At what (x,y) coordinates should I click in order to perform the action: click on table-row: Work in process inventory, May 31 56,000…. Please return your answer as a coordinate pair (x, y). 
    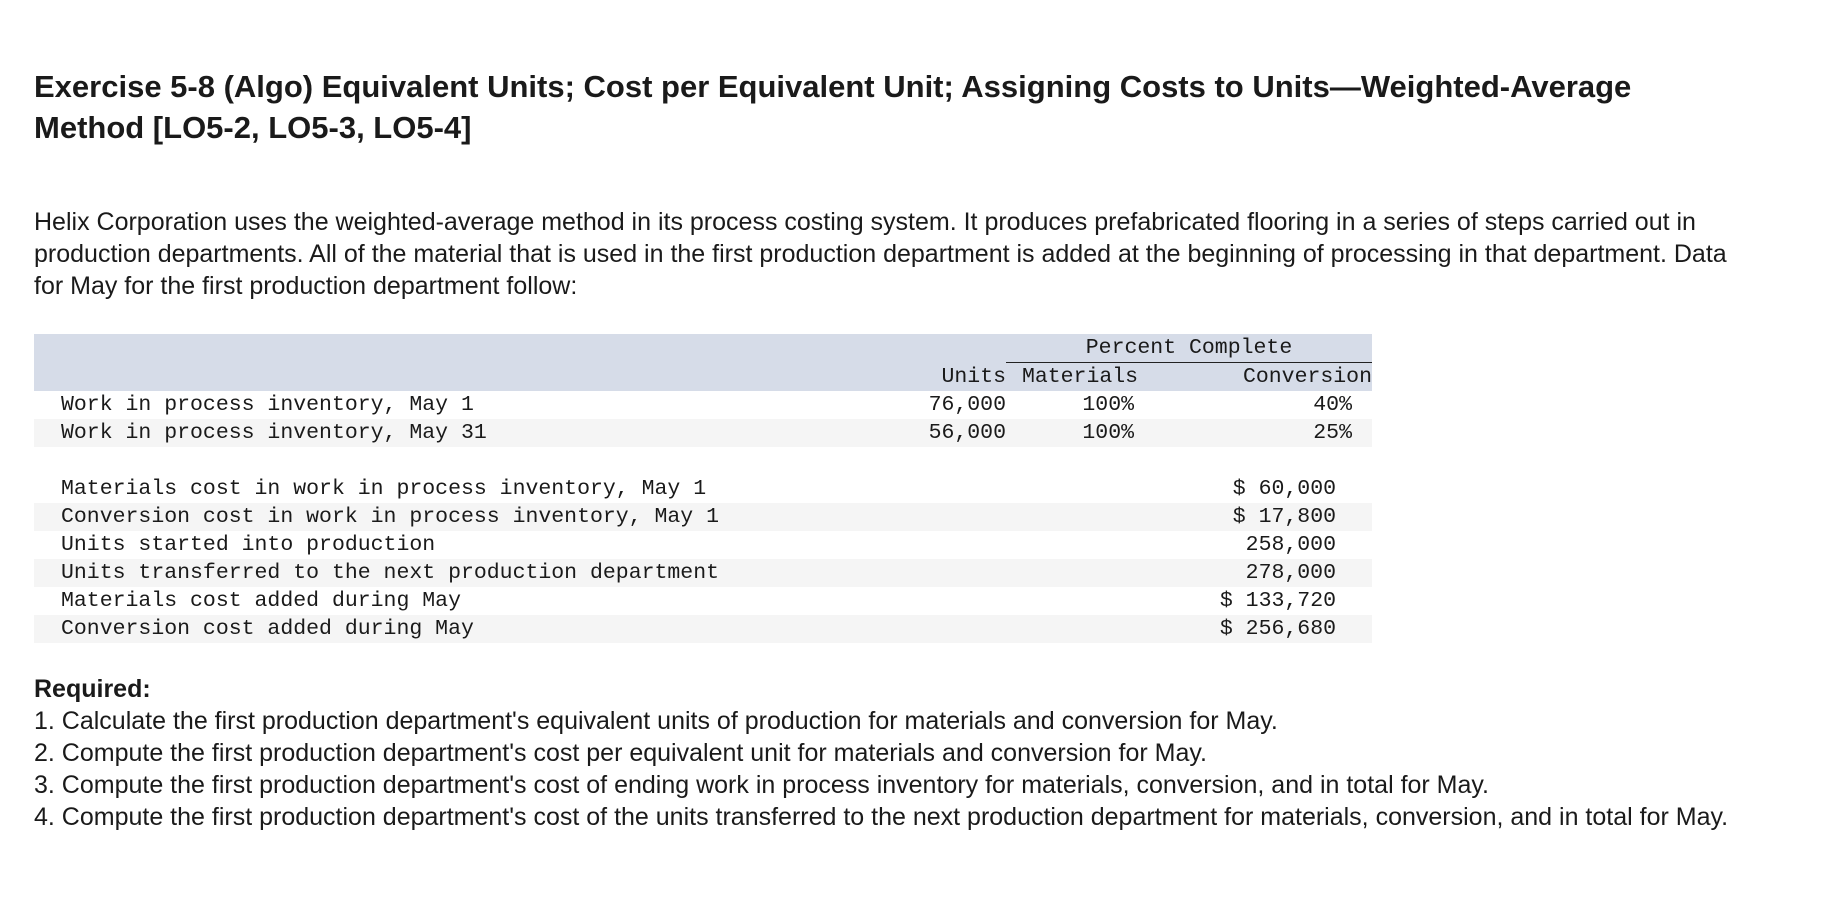
    Looking at the image, I should click on (703, 433).